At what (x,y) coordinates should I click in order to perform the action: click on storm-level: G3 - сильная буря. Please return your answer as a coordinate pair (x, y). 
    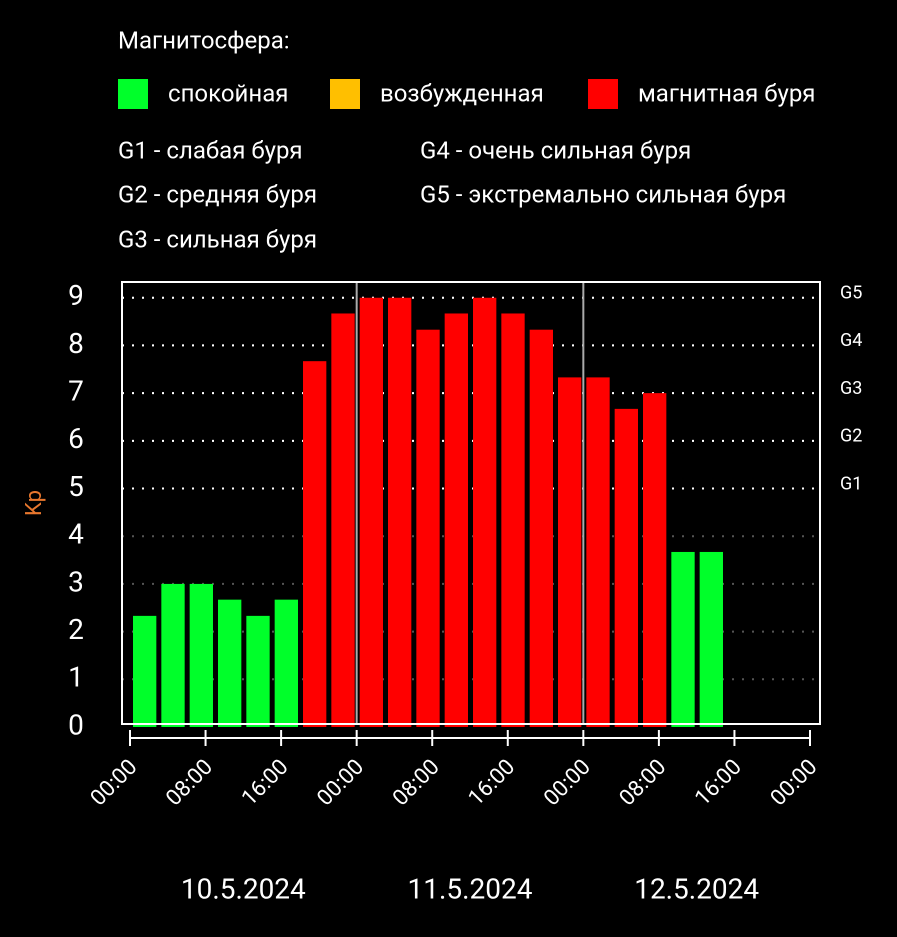
    Looking at the image, I should click on (217, 239).